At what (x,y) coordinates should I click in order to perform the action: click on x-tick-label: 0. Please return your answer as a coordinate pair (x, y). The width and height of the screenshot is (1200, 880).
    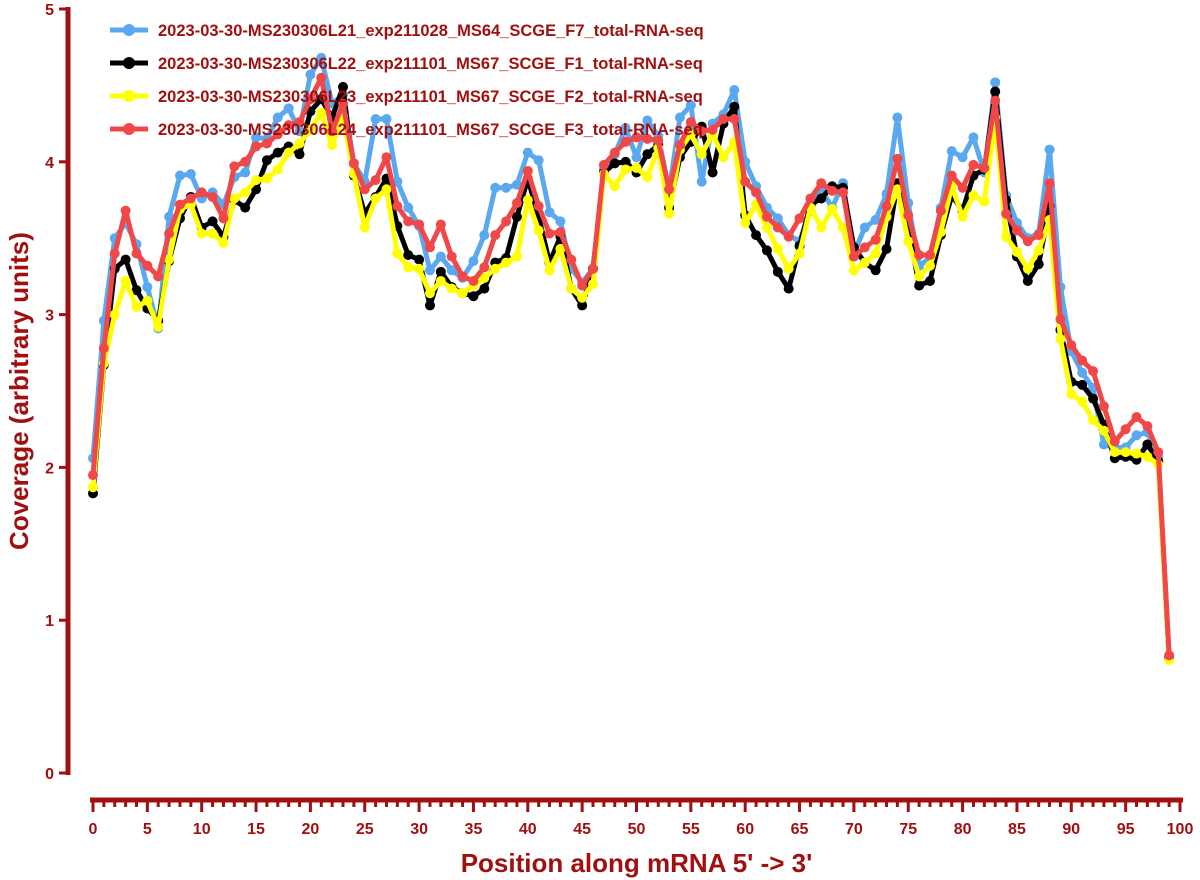
    Looking at the image, I should click on (93, 829).